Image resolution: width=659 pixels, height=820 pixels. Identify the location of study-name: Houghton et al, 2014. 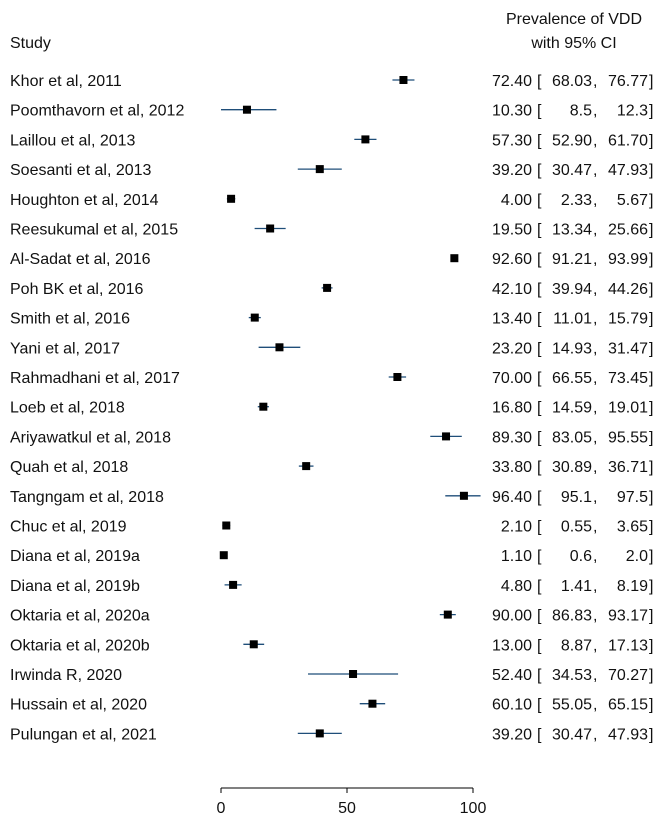
(84, 200).